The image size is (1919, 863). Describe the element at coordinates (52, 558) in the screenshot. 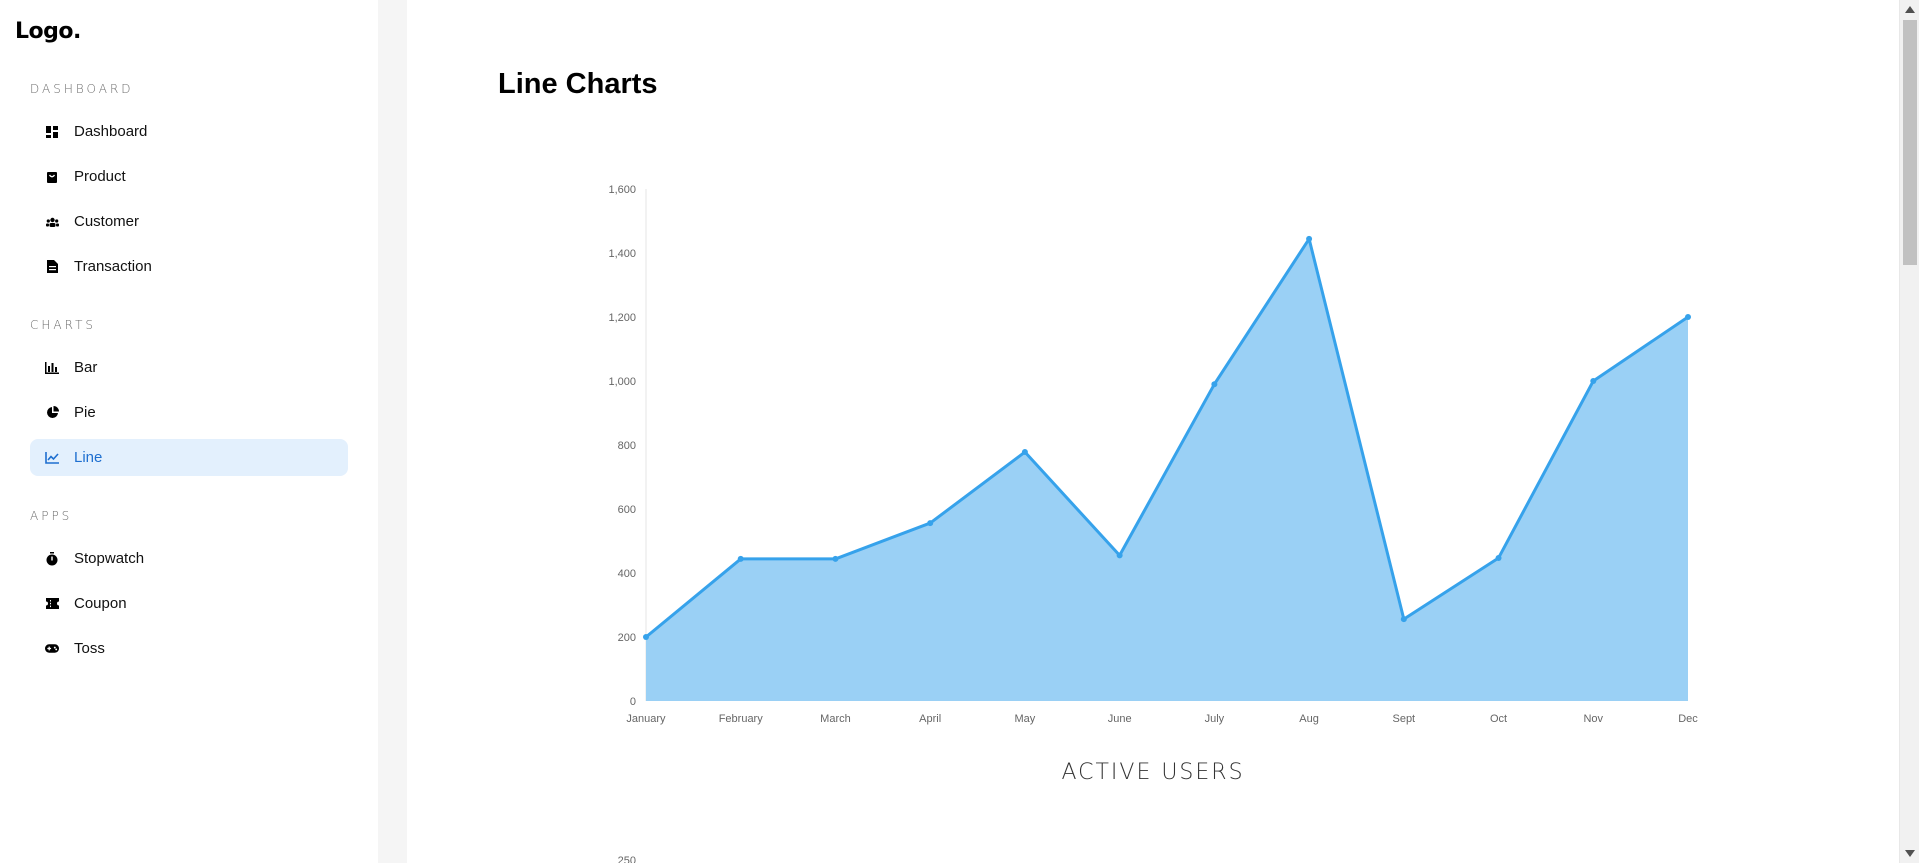

I see `stopwatch-icon` at that location.